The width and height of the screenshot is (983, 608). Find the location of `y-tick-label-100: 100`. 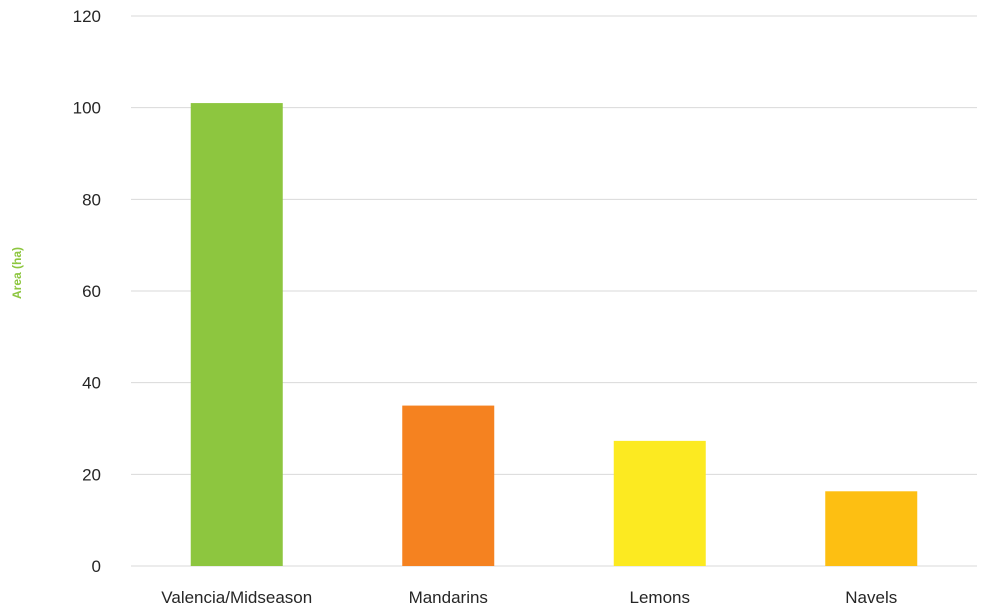

y-tick-label-100: 100 is located at coordinates (87, 108).